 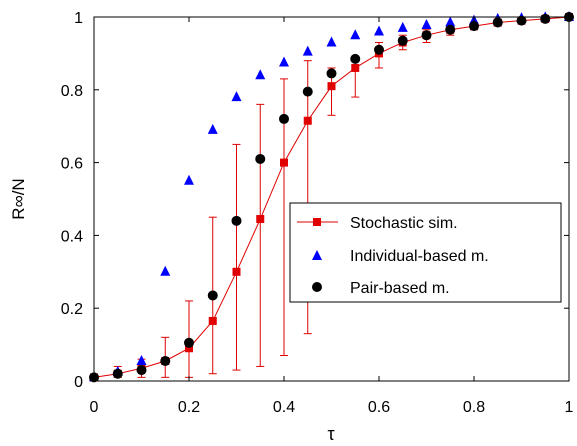 I want to click on legend-label-pair: Pair-based m., so click(x=400, y=288).